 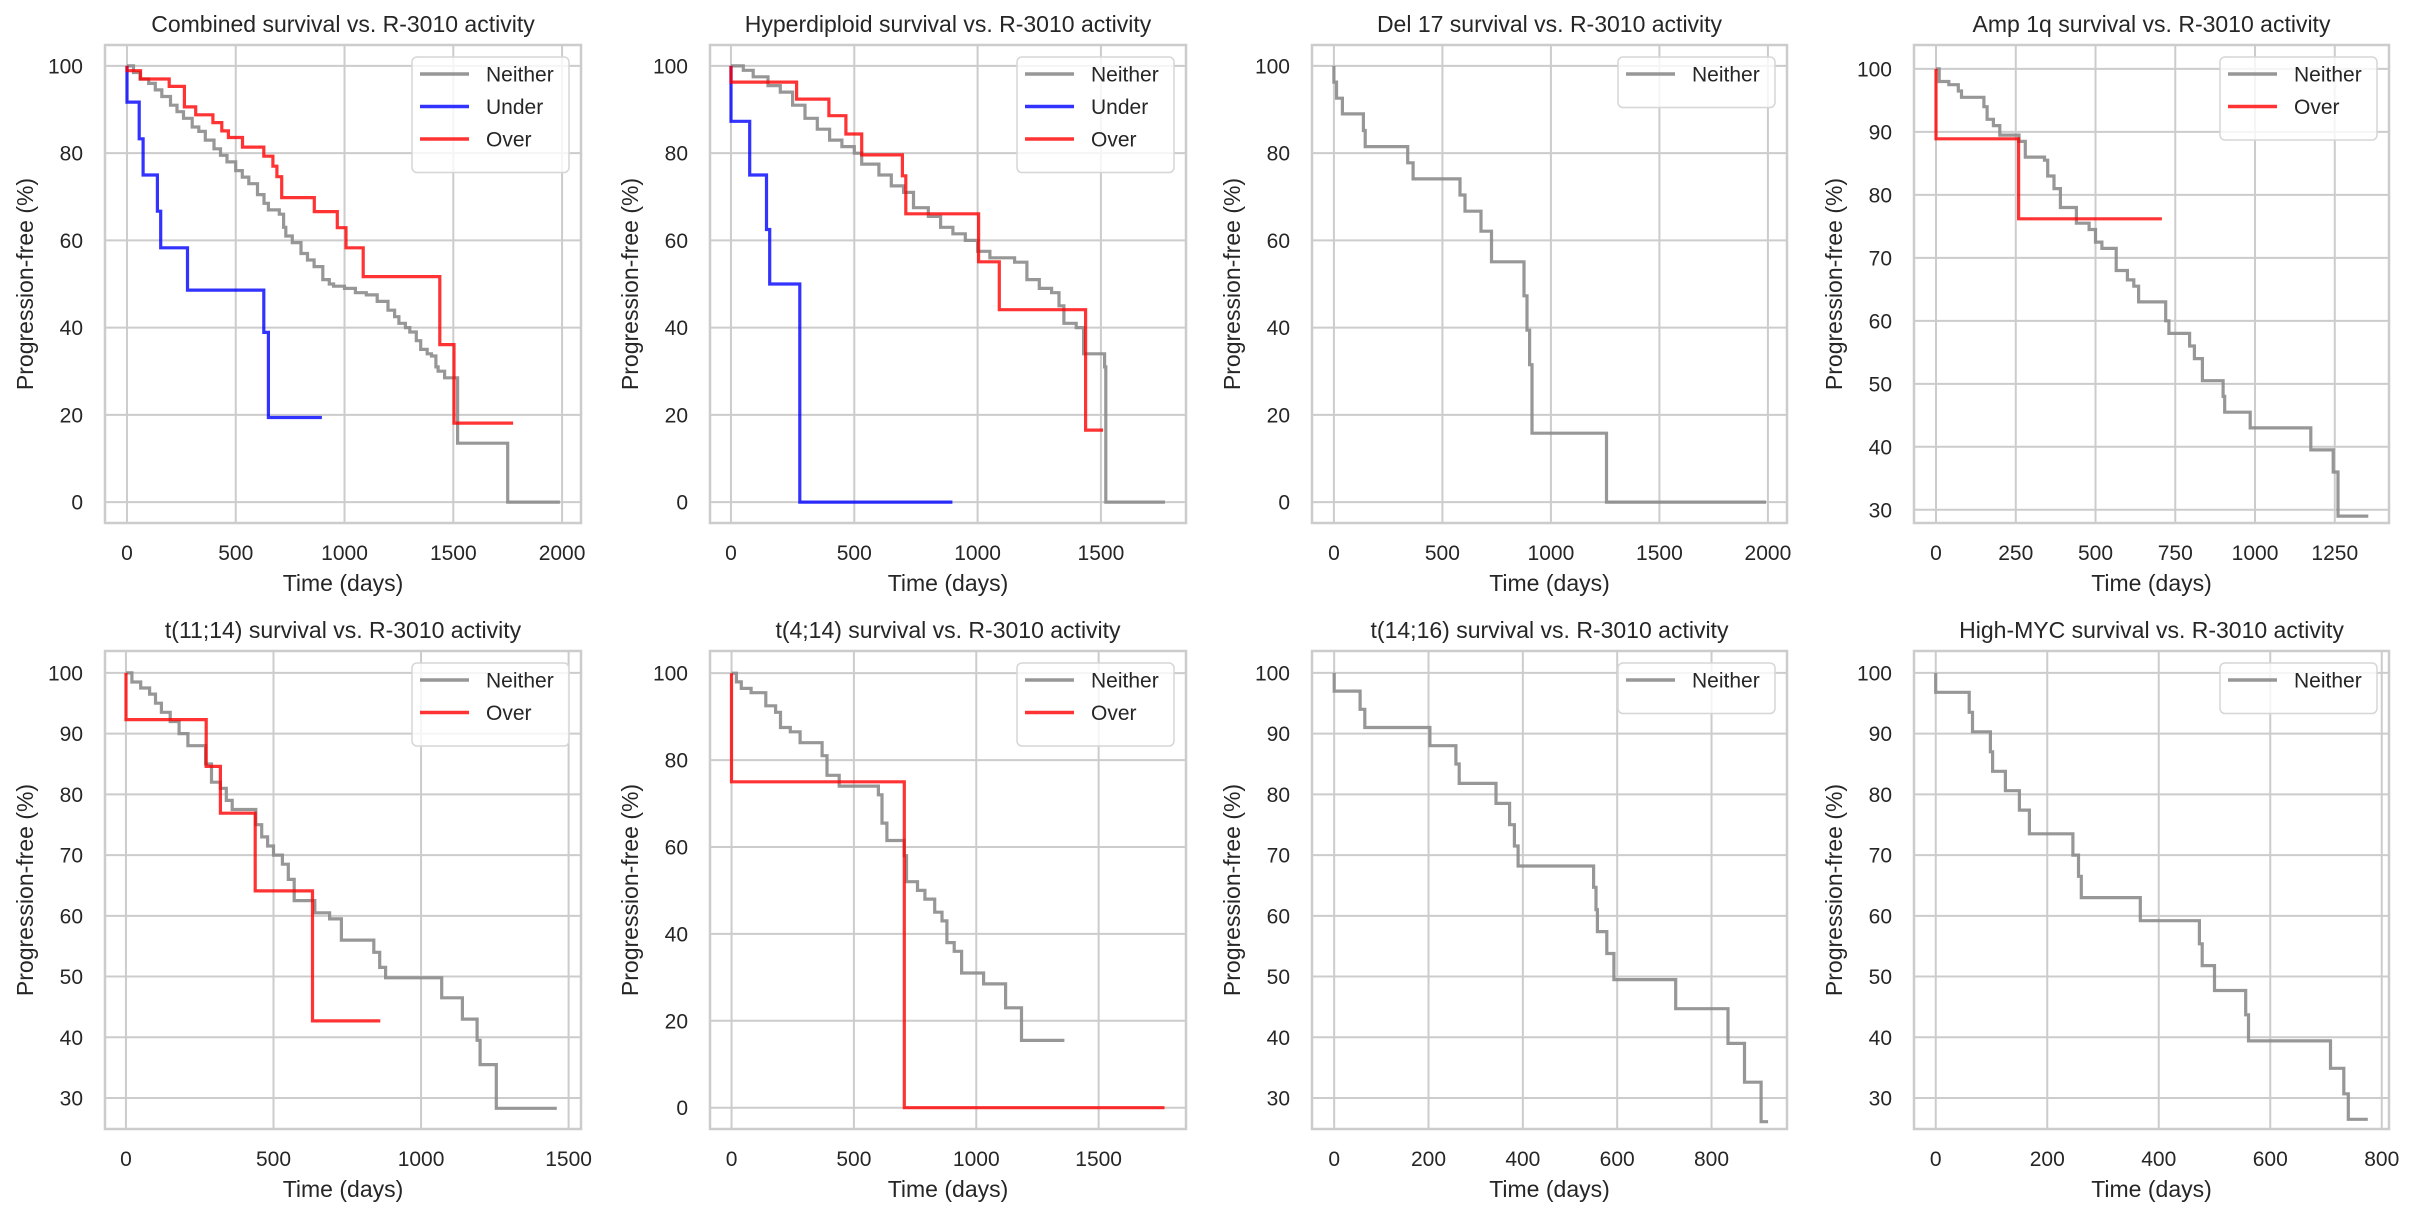 What do you see at coordinates (2334, 553) in the screenshot?
I see `x-tick-label: 1250` at bounding box center [2334, 553].